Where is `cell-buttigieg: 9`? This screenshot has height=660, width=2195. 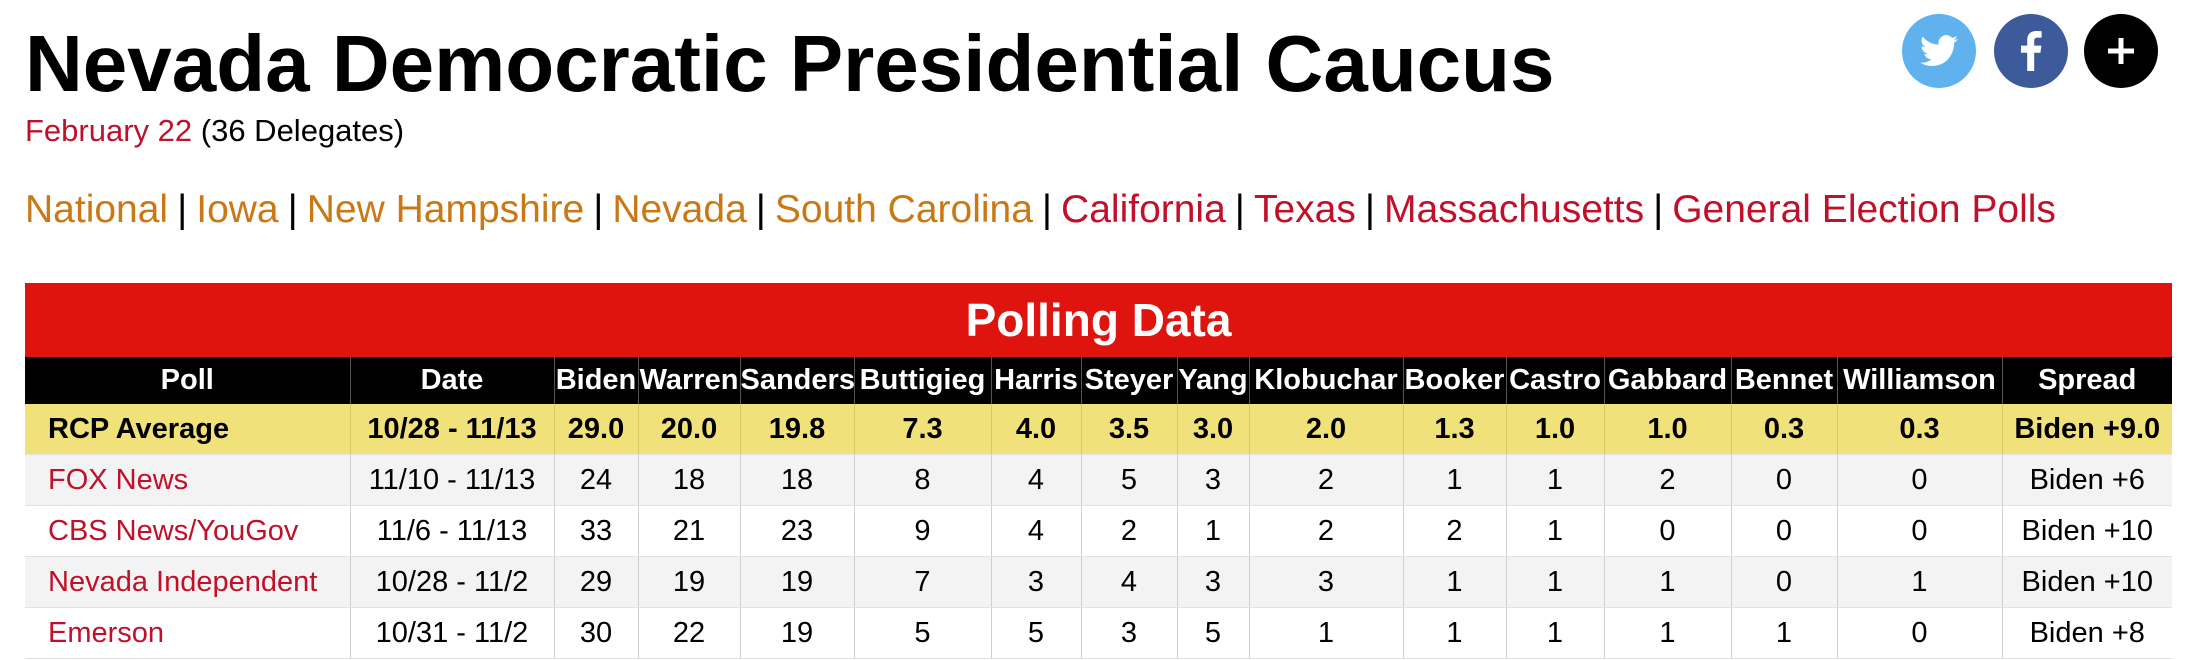
cell-buttigieg: 9 is located at coordinates (922, 531).